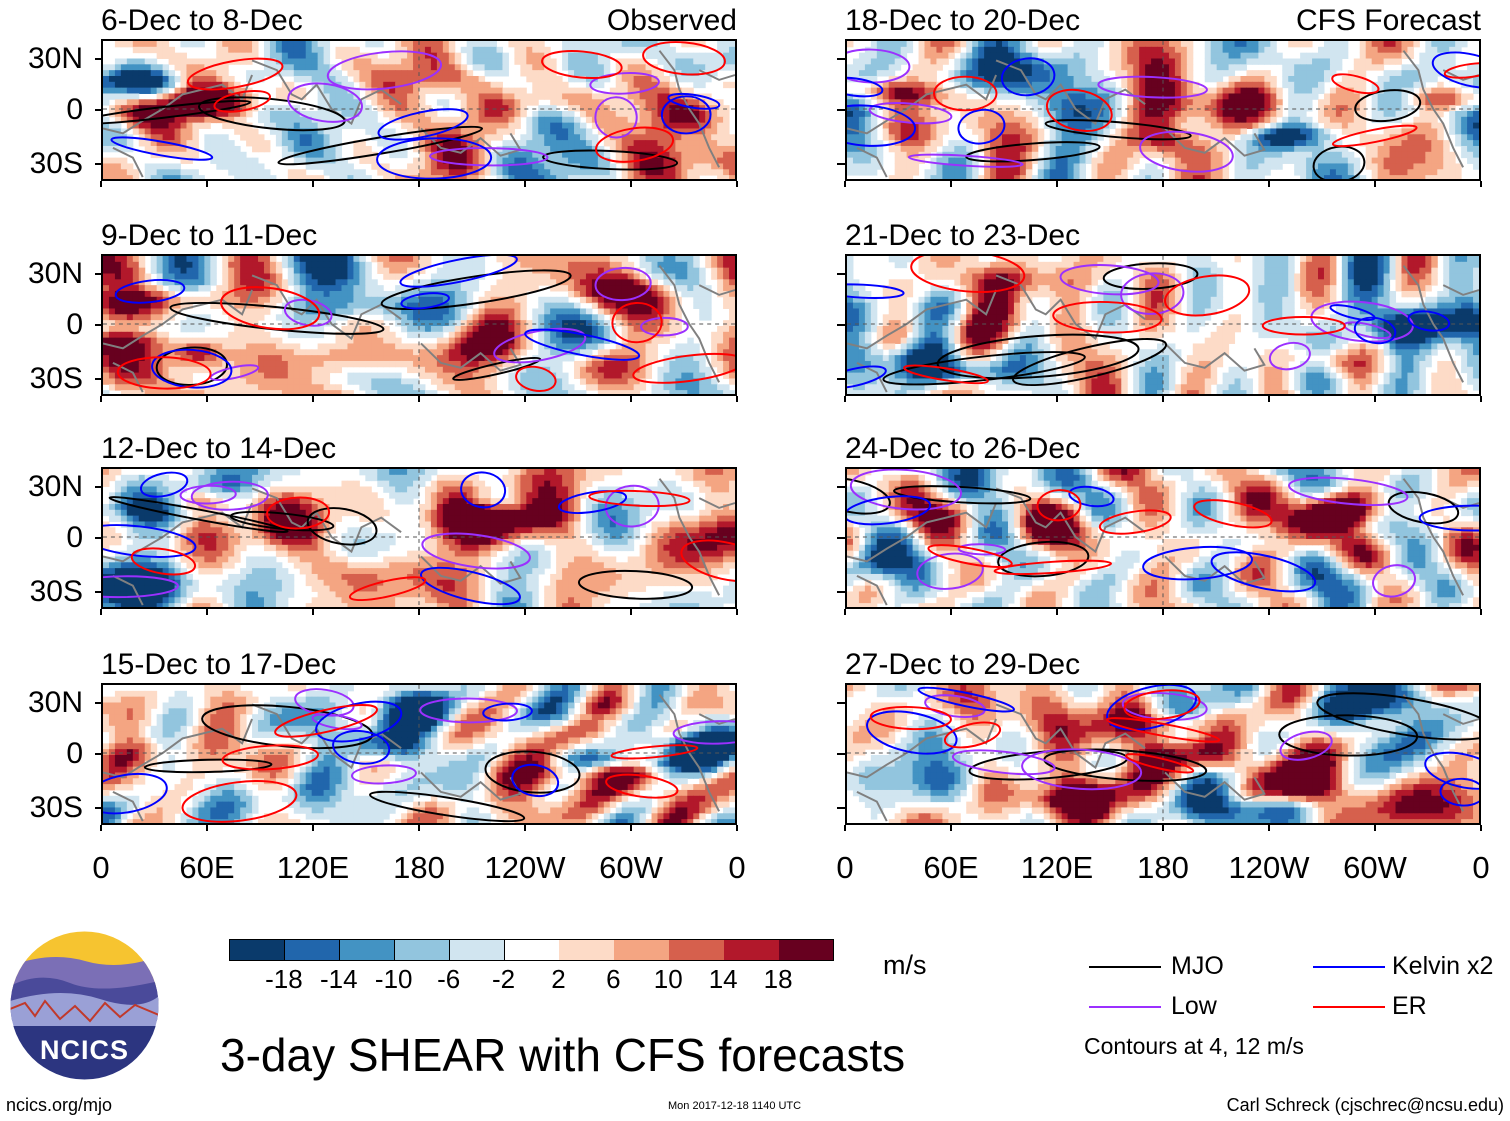  What do you see at coordinates (963, 664) in the screenshot?
I see `panel-title: 27-Dec to 29-Dec` at bounding box center [963, 664].